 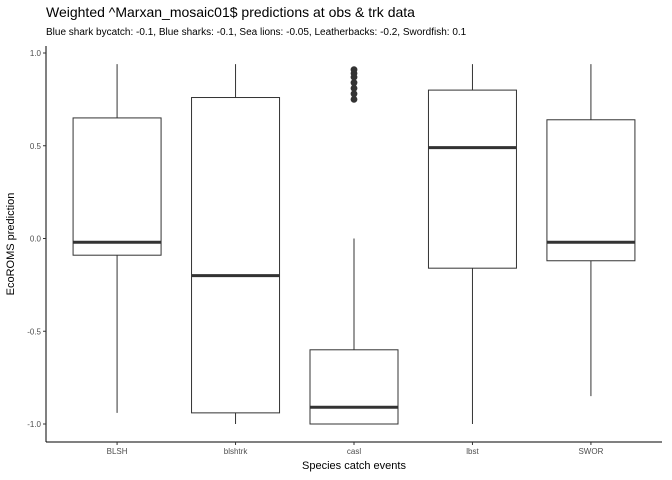 I want to click on x-tick-label: blshtrk, so click(x=236, y=451).